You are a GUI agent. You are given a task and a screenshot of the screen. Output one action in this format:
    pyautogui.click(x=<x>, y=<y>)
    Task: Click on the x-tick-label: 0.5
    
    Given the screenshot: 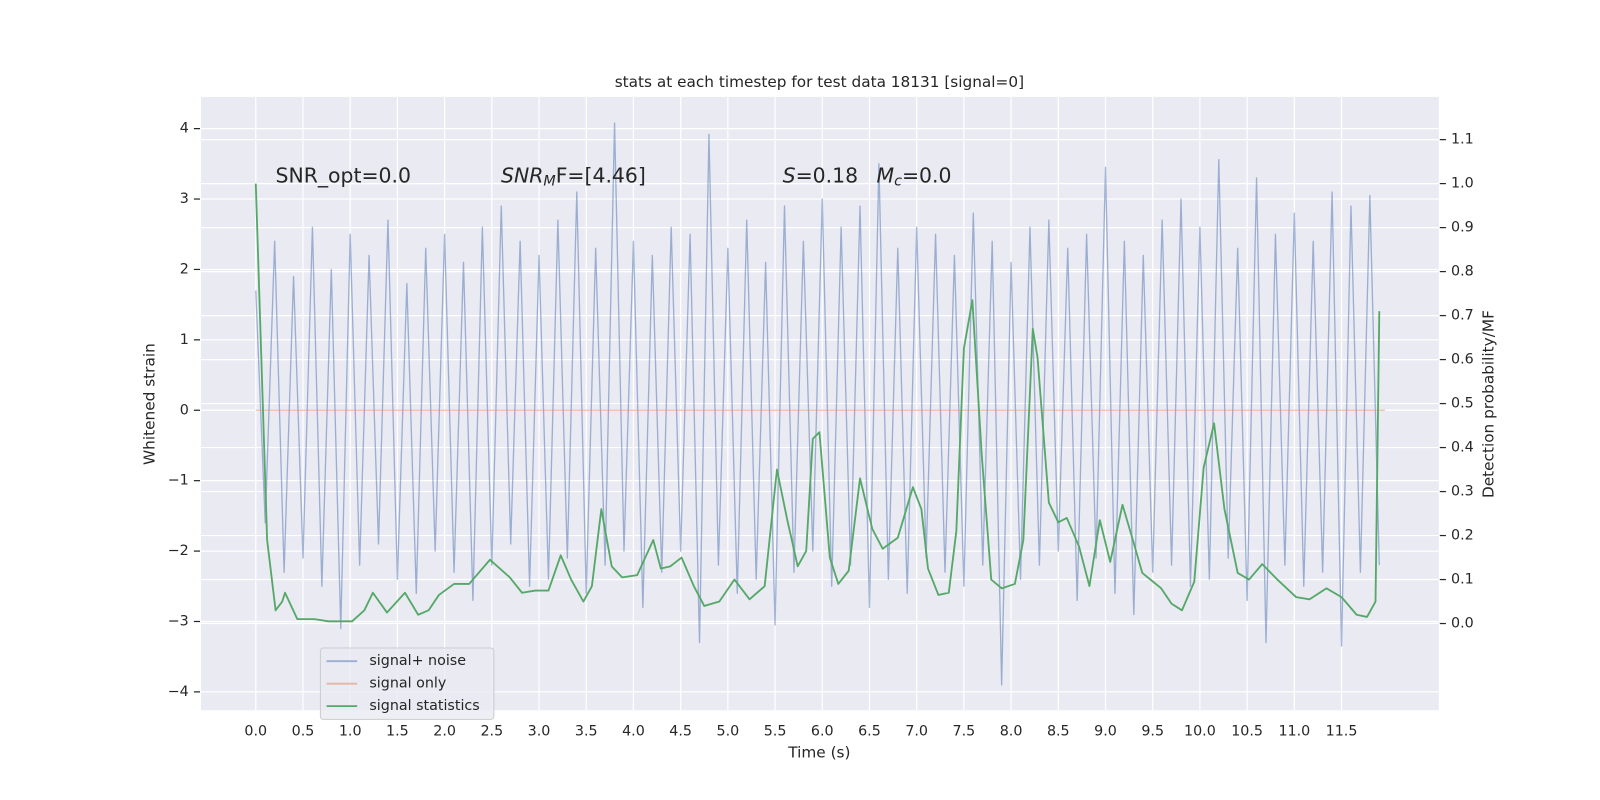 What is the action you would take?
    pyautogui.click(x=303, y=732)
    